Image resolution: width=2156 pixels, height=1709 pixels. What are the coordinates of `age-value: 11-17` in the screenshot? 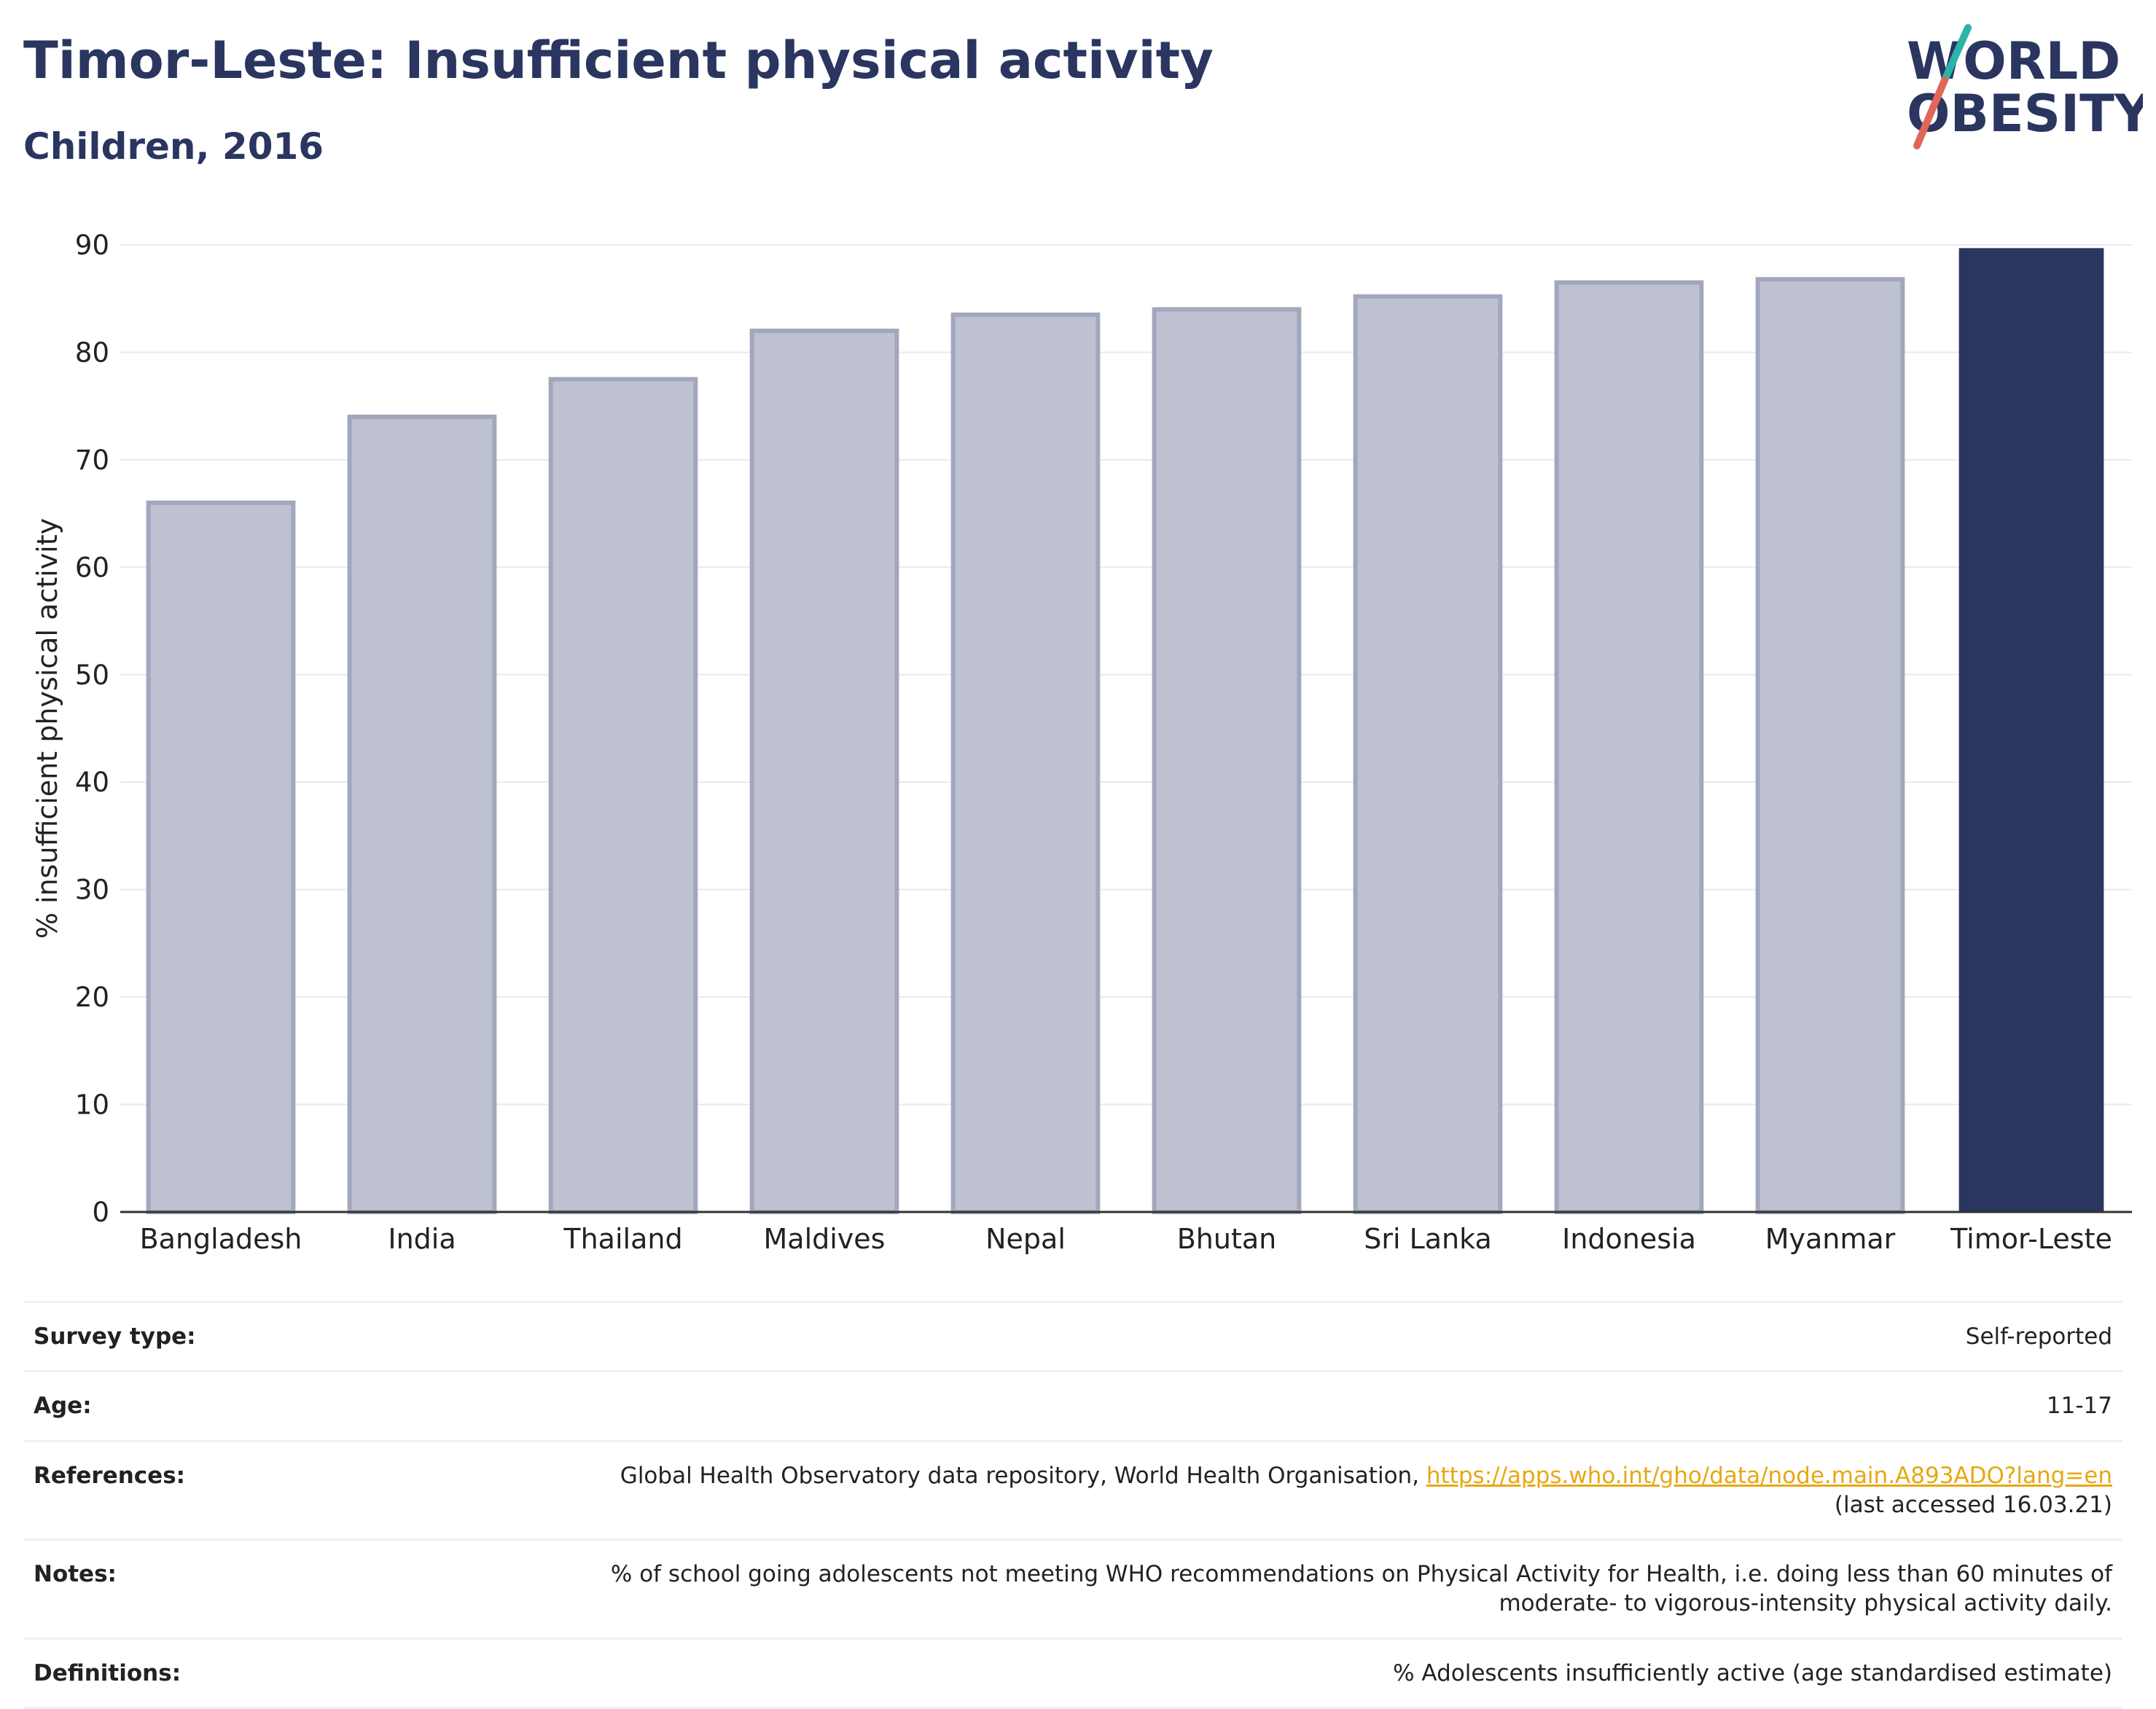 It's located at (2079, 1406).